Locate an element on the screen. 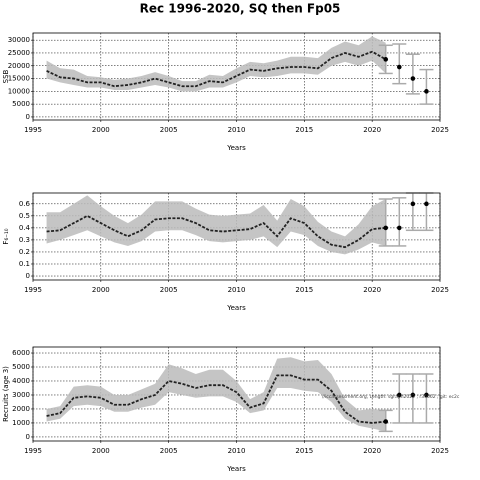 Image resolution: width=480 pixels, height=480 pixels. y-tick-label: 0.4 is located at coordinates (25, 228).